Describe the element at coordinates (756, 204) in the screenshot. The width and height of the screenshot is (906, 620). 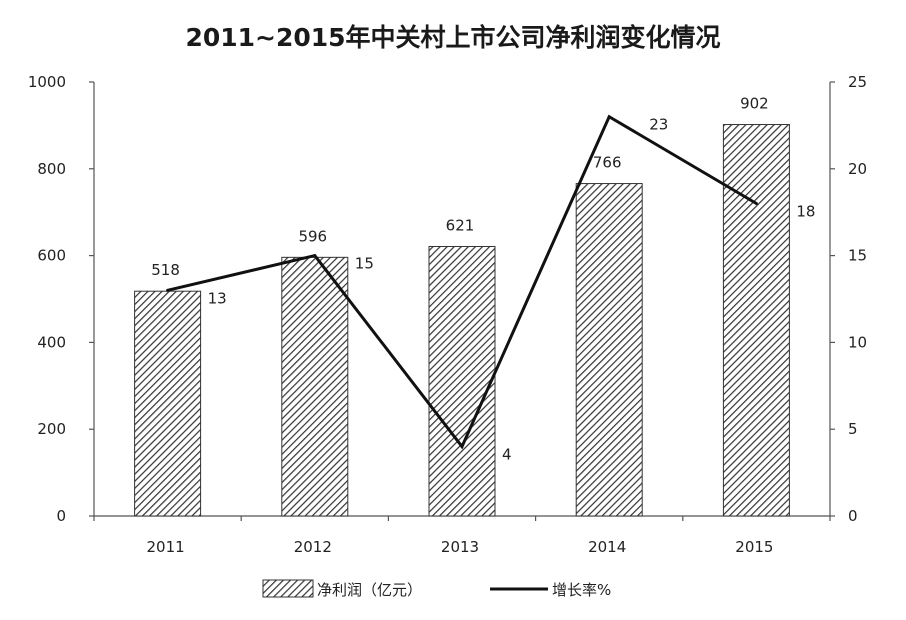
I see `line-point-2015` at that location.